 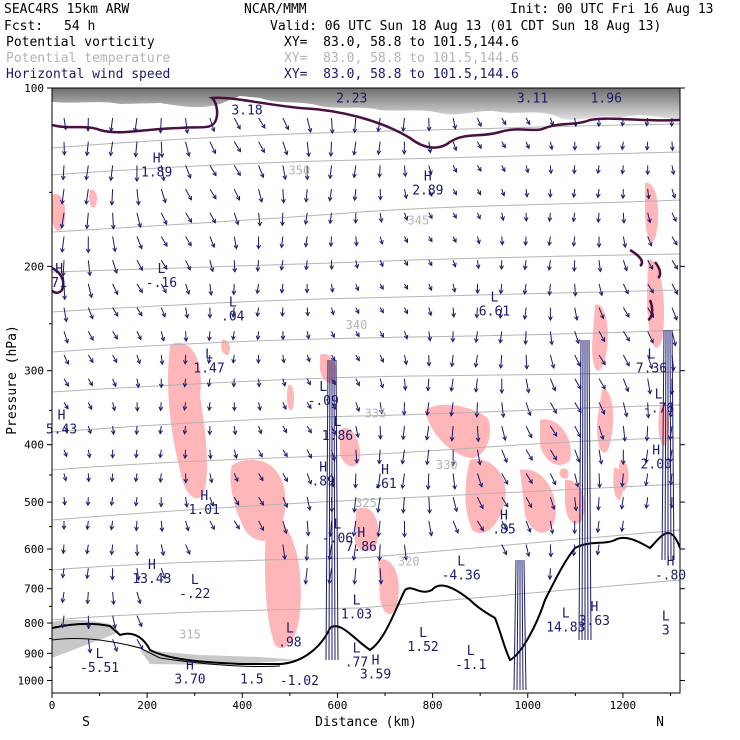 I want to click on y-tick-label: 1000, so click(x=31, y=680).